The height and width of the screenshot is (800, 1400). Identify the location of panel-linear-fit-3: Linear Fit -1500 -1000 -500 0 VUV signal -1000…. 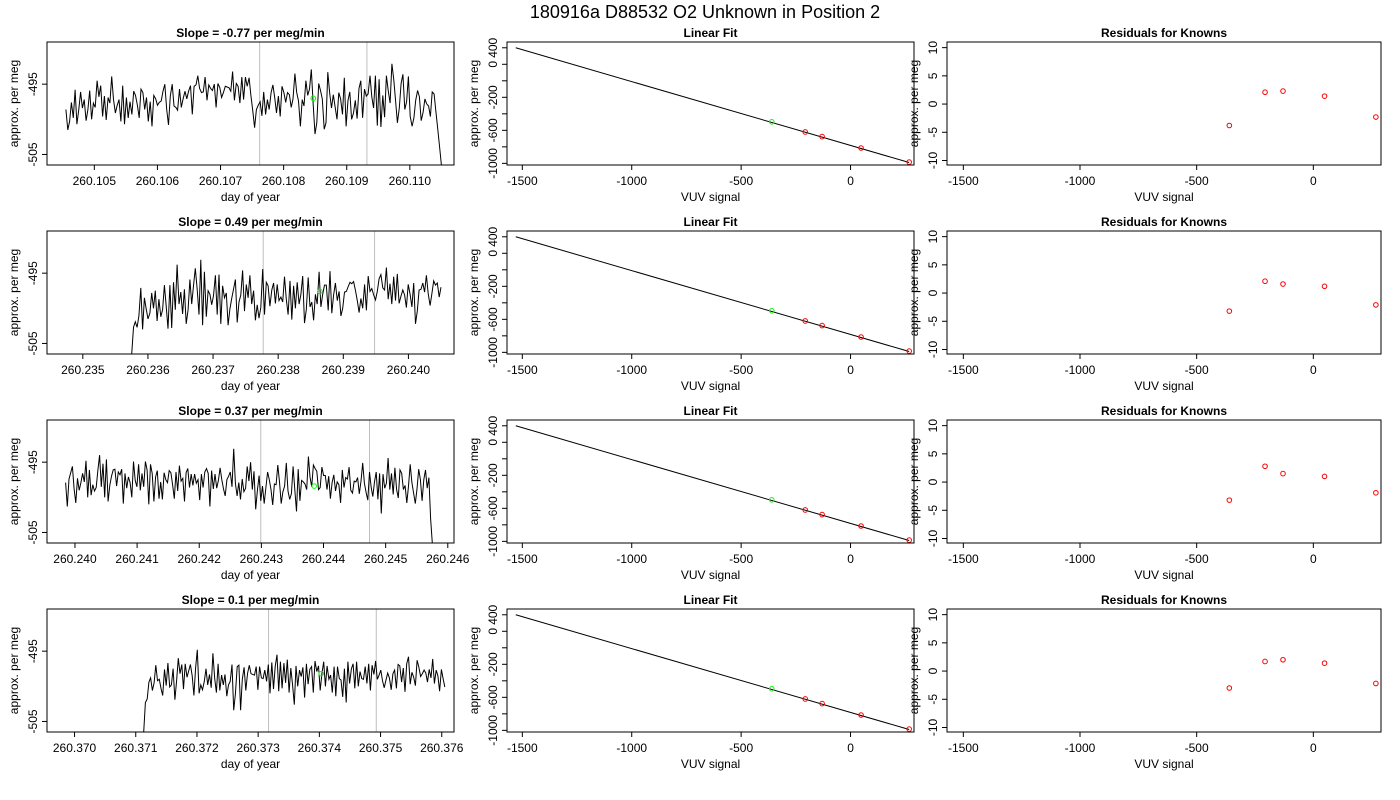
(691, 493).